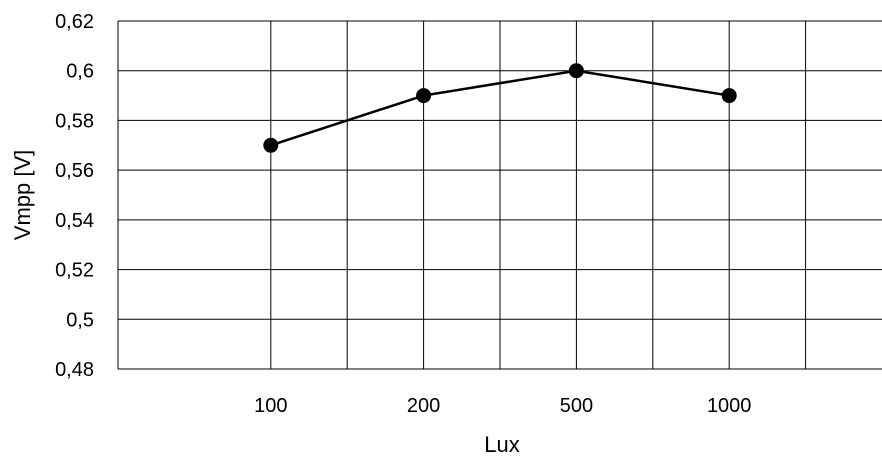  I want to click on y-tick-label: 0,54, so click(74, 221).